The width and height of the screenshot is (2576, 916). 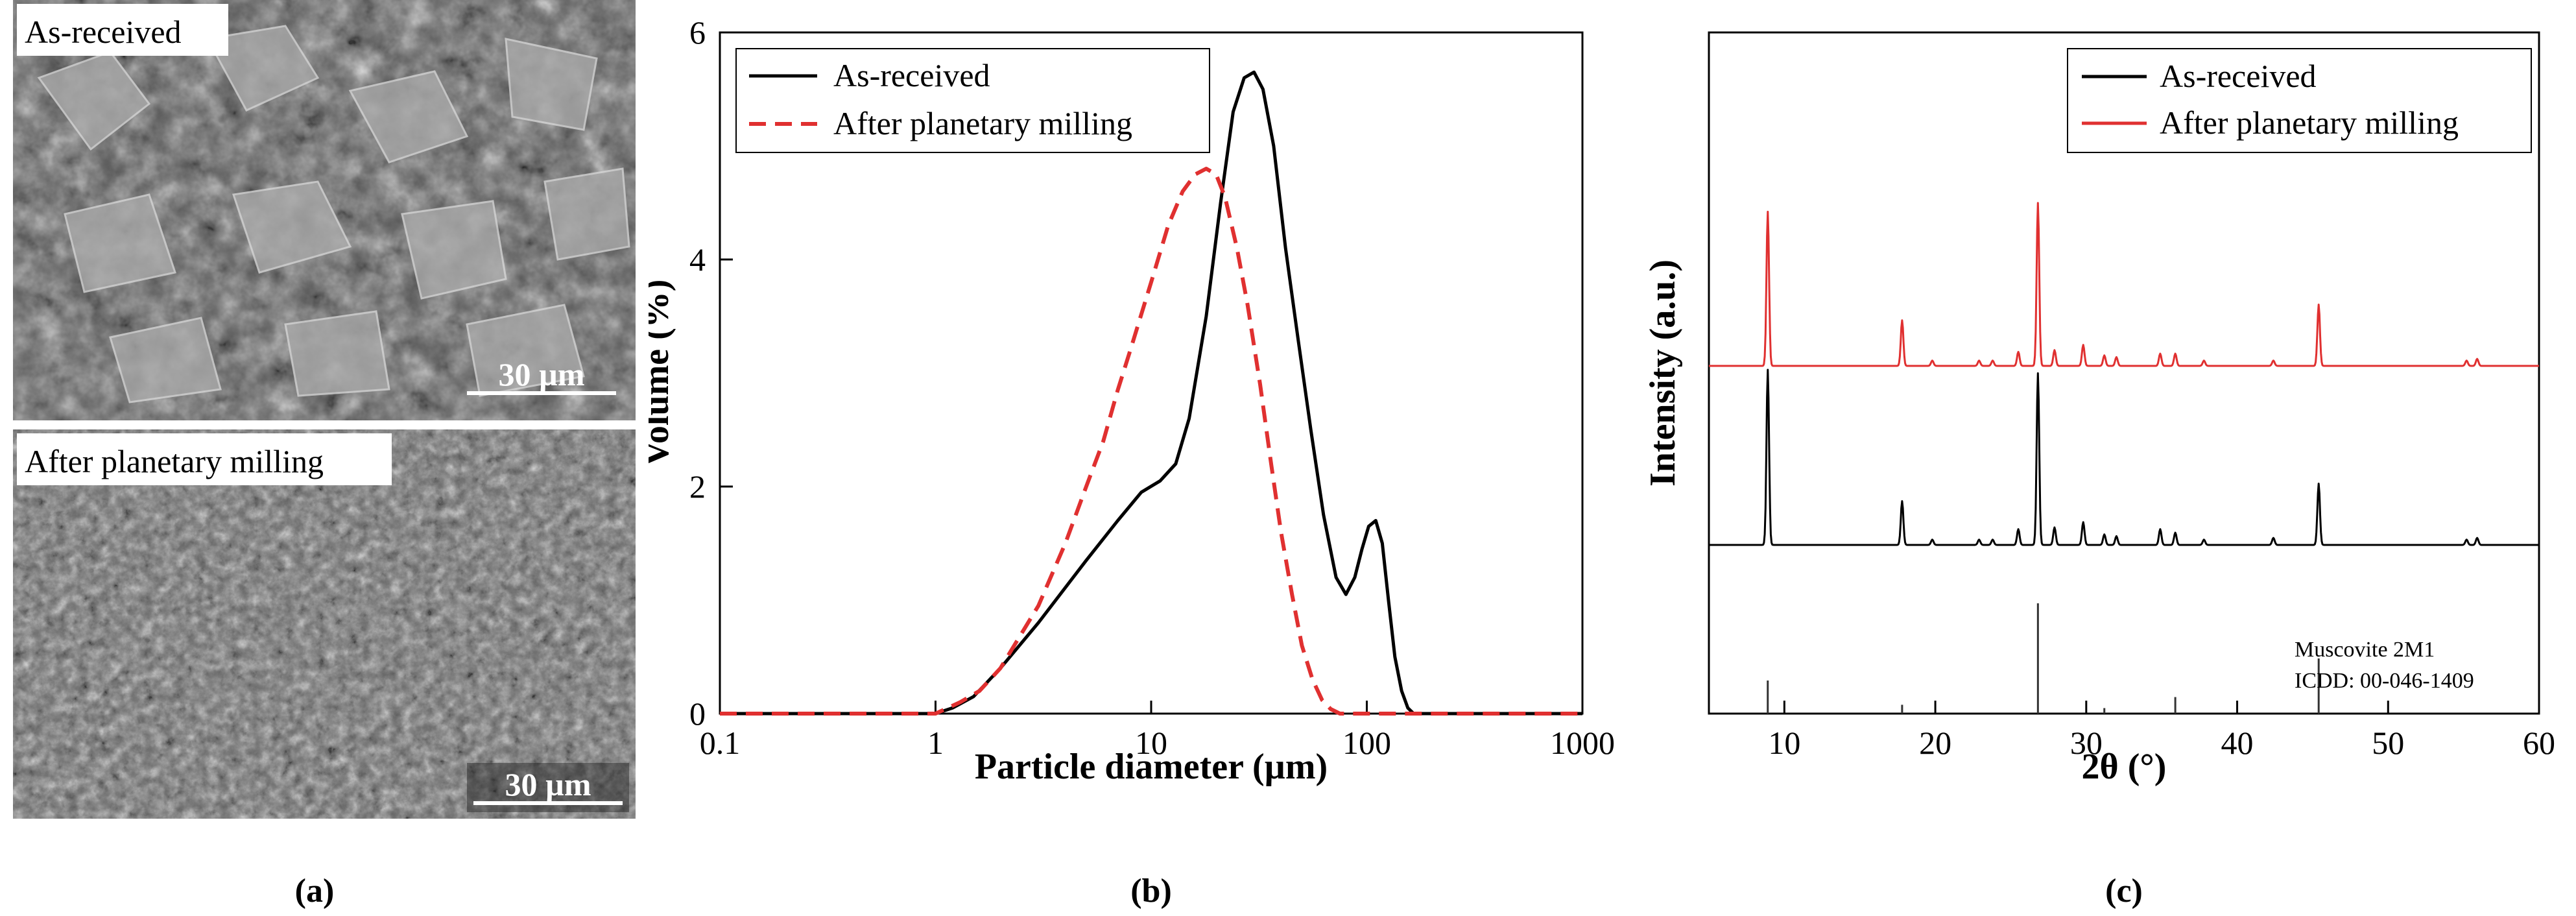 What do you see at coordinates (1151, 767) in the screenshot?
I see `x-axis-title: Particle diameter (µm)` at bounding box center [1151, 767].